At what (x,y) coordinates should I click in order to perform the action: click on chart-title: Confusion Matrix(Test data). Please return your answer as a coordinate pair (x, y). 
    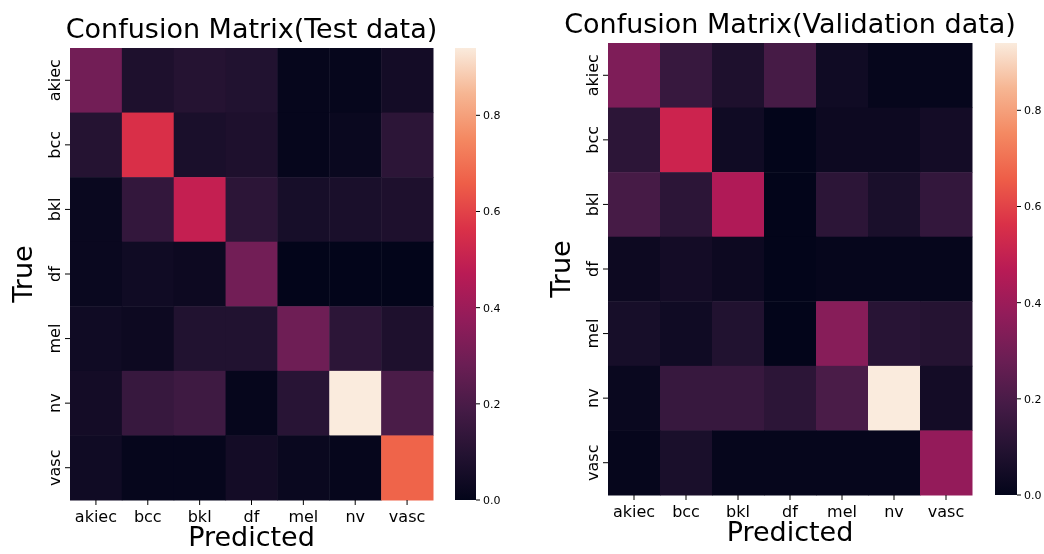
    Looking at the image, I should click on (251, 28).